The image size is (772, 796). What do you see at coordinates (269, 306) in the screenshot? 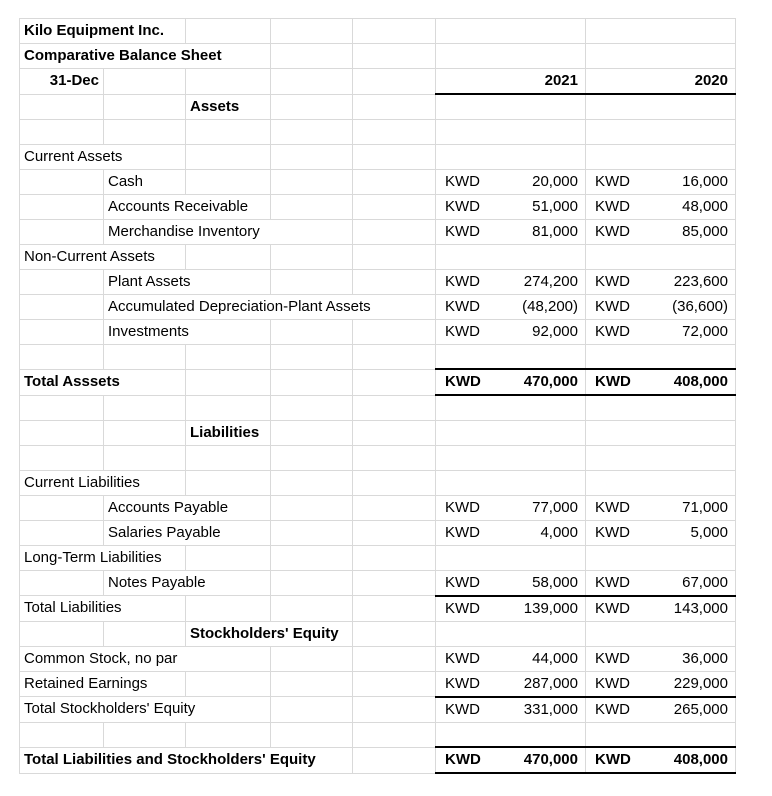
I see `cell-label: Accumulated Depreciation-Plant Assets` at bounding box center [269, 306].